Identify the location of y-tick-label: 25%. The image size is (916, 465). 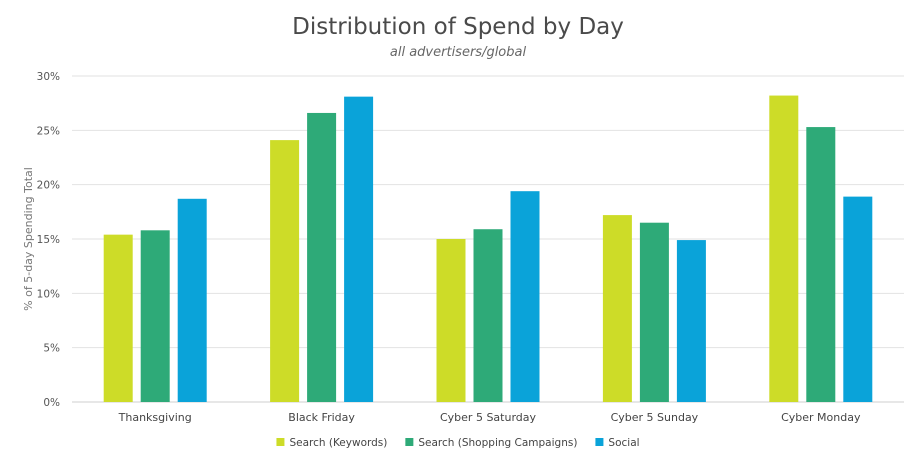
(48, 131).